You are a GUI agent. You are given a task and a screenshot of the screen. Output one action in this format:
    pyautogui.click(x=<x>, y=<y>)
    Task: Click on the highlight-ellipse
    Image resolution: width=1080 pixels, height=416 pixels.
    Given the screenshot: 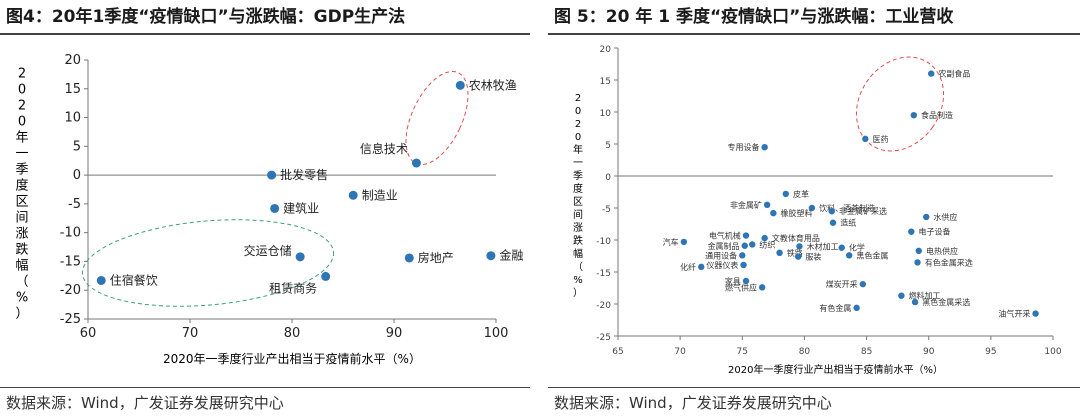 What is the action you would take?
    pyautogui.click(x=900, y=104)
    